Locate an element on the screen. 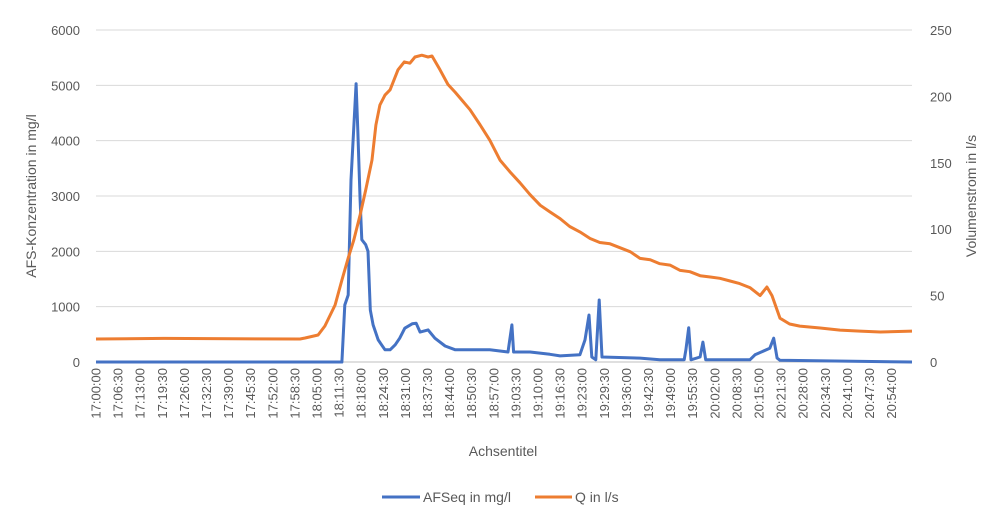 Image resolution: width=1000 pixels, height=525 pixels. legend-label-q: Q in l/s is located at coordinates (597, 497).